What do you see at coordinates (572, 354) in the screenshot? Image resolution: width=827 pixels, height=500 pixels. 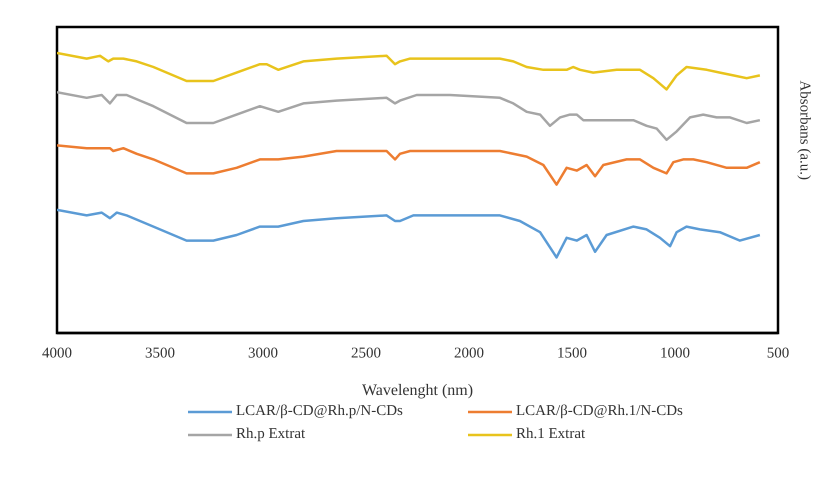 I see `x-tick-label: 1500` at bounding box center [572, 354].